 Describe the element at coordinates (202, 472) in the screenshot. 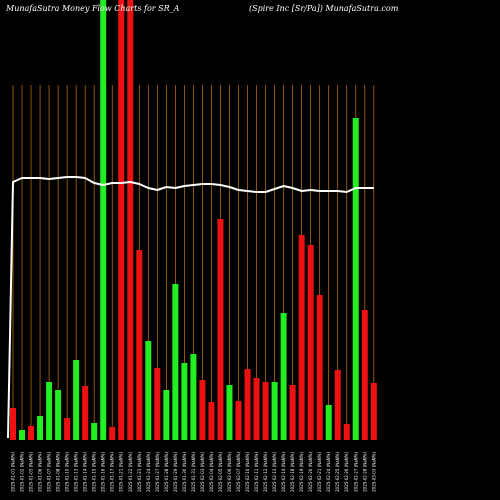

I see `x-tick-label: 2025-02-03 (NaN%)` at that location.